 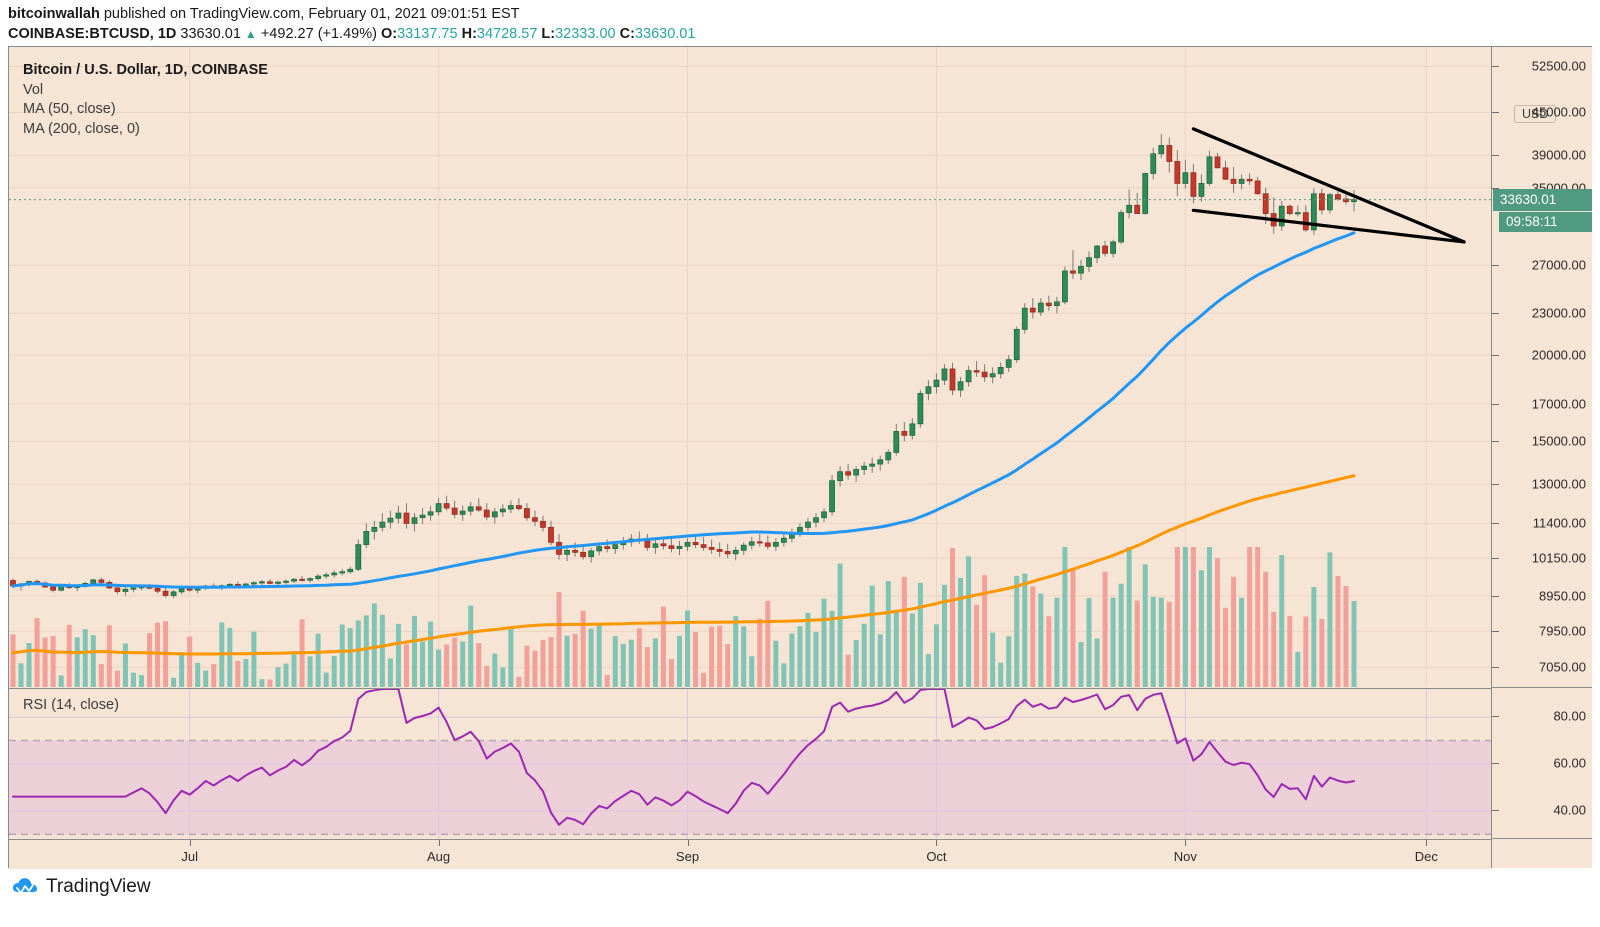 What do you see at coordinates (250, 34) in the screenshot?
I see `triangle-up-icon: ▲` at bounding box center [250, 34].